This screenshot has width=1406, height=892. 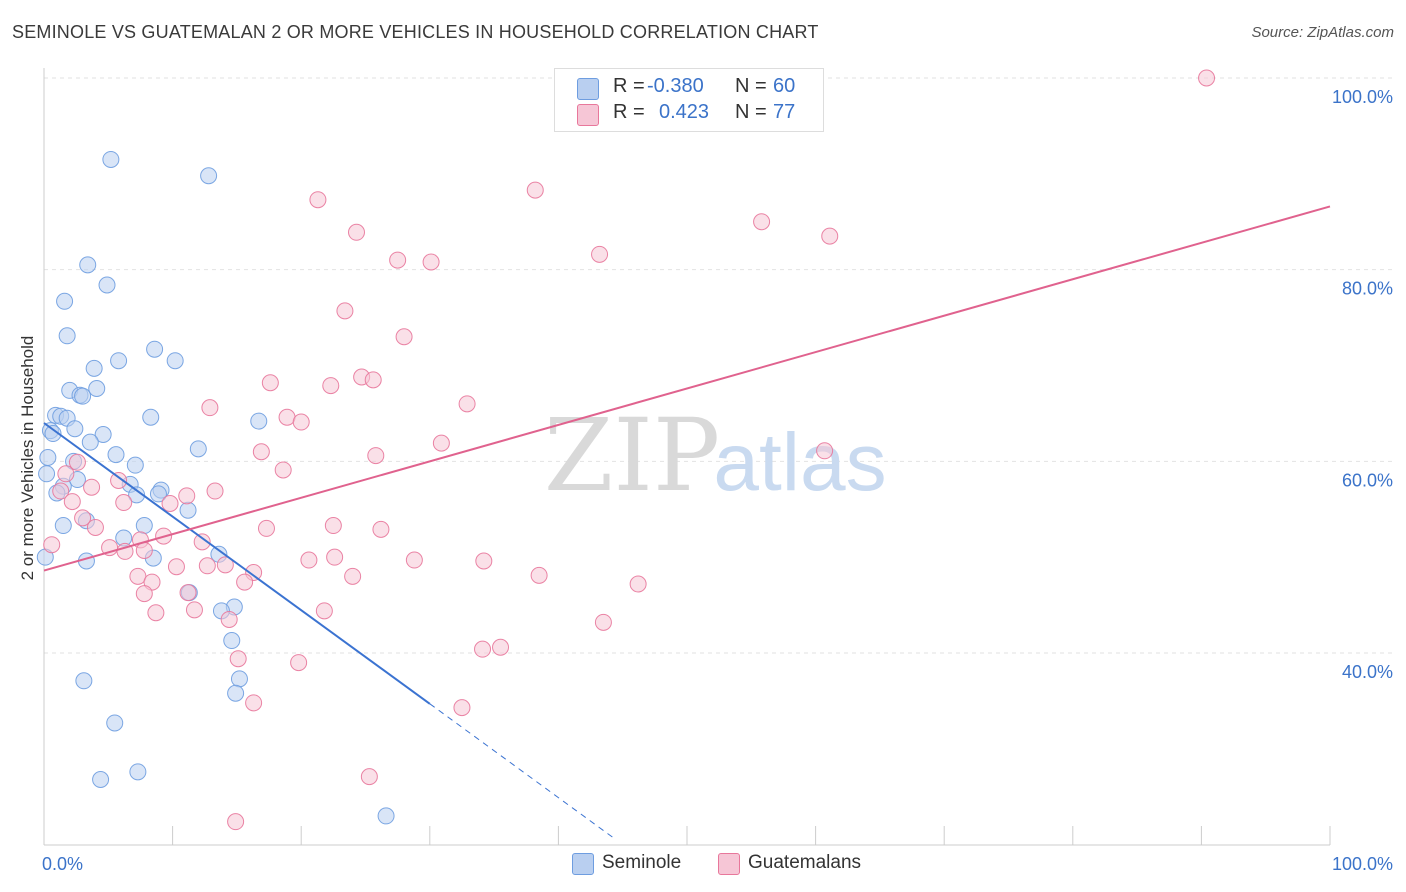 What do you see at coordinates (1322, 32) in the screenshot?
I see `source-credit: Source: ZipAtlas.com` at bounding box center [1322, 32].